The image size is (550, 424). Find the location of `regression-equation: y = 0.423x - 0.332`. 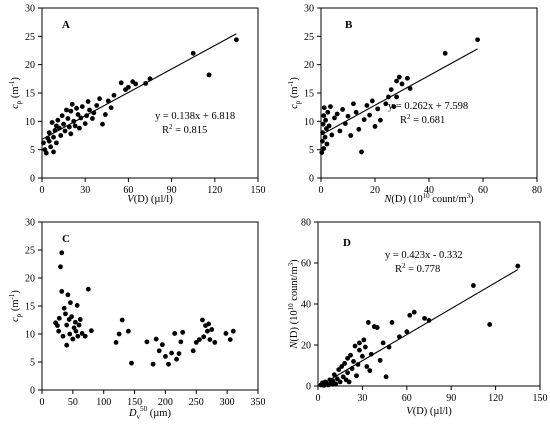

regression-equation: y = 0.423x - 0.332 is located at coordinates (424, 255).